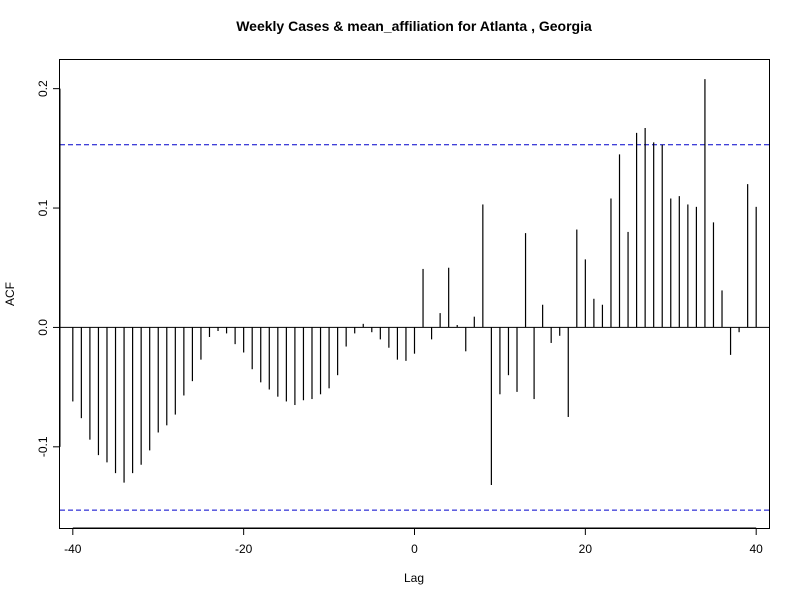  Describe the element at coordinates (414, 549) in the screenshot. I see `x-tick-label: 0` at that location.